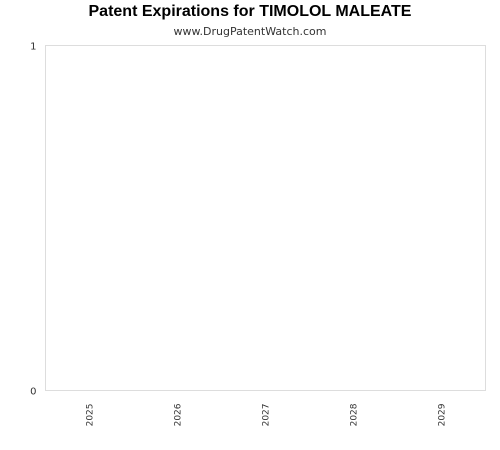 Image resolution: width=500 pixels, height=450 pixels. Describe the element at coordinates (91, 415) in the screenshot. I see `x-tick-label: 2025` at that location.